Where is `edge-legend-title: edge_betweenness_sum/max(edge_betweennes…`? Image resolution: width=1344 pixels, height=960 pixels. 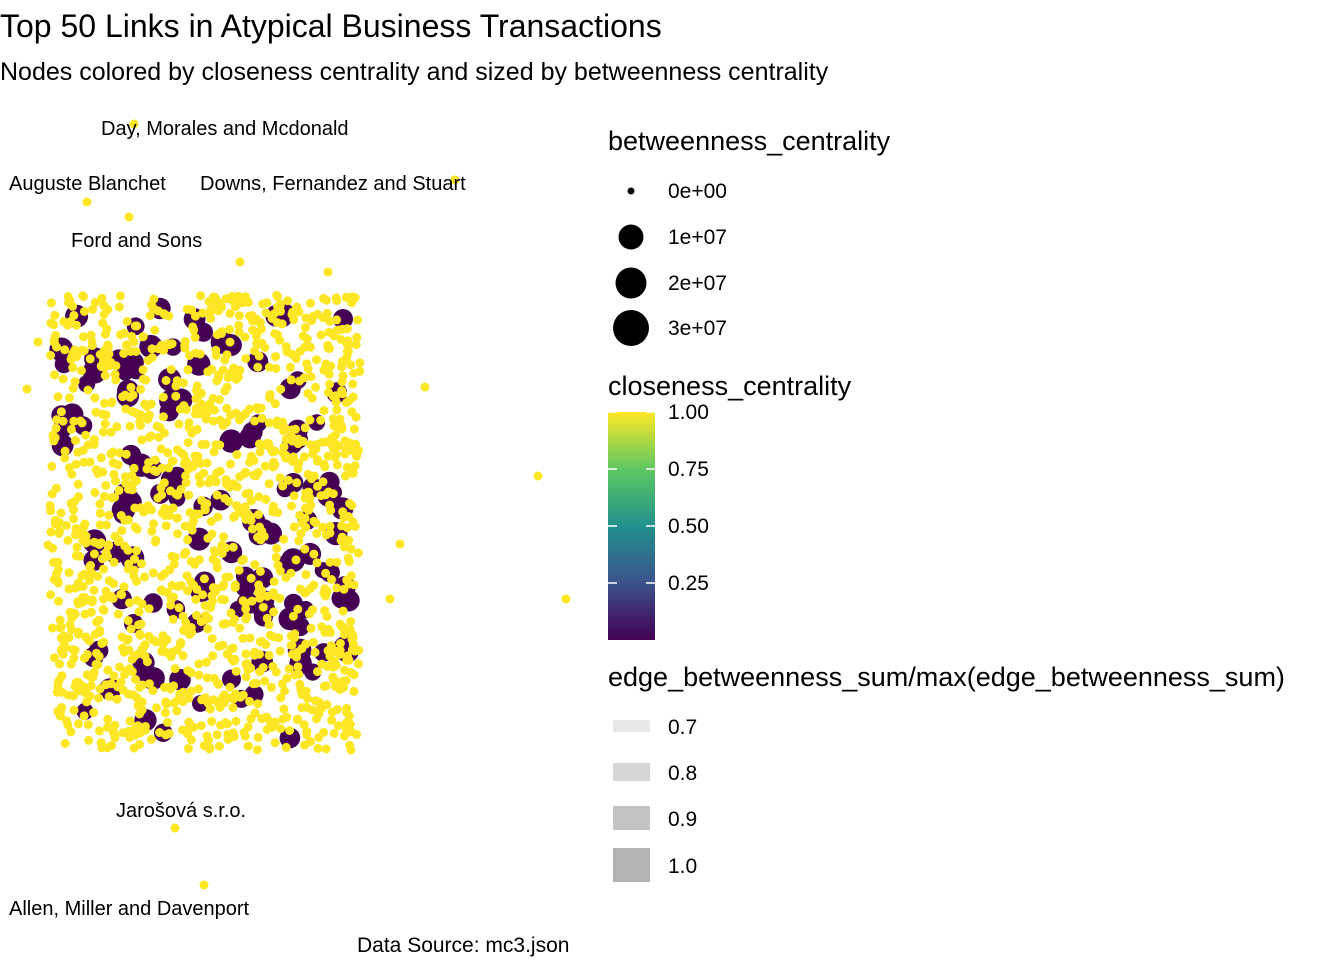
edge-legend-title: edge_betweenness_sum/max(edge_betweennes… is located at coordinates (946, 677).